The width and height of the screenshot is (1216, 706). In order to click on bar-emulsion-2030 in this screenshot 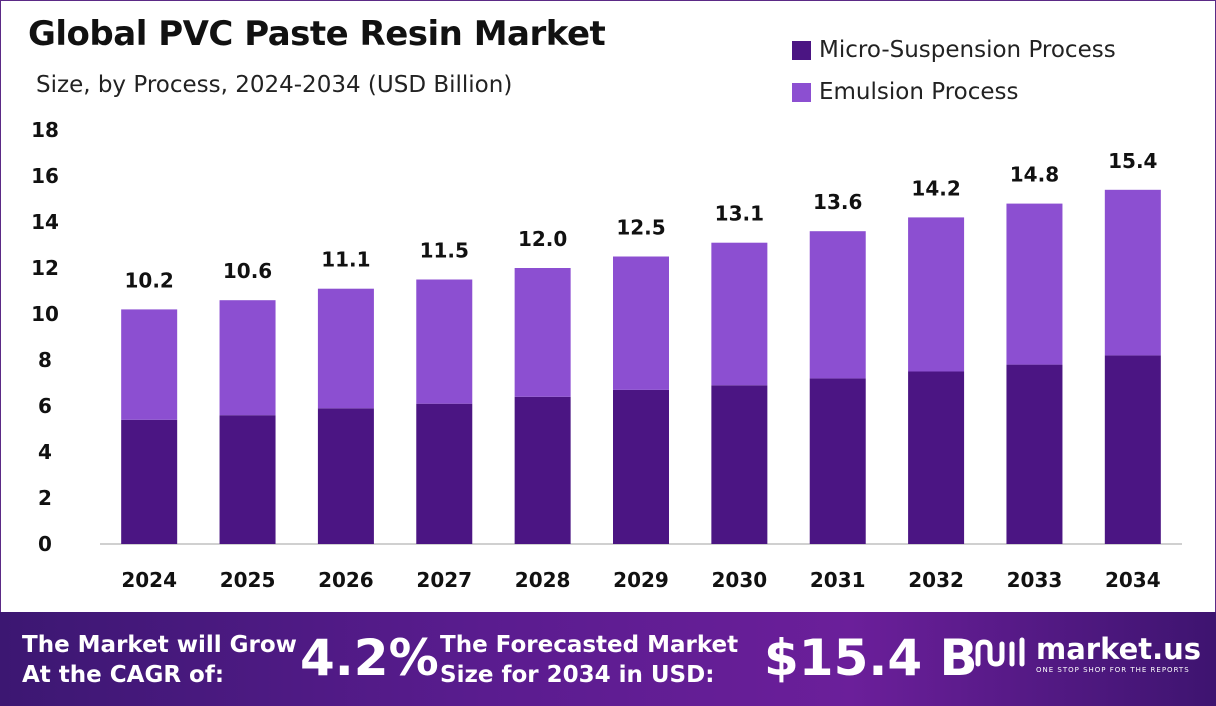, I will do `click(739, 314)`.